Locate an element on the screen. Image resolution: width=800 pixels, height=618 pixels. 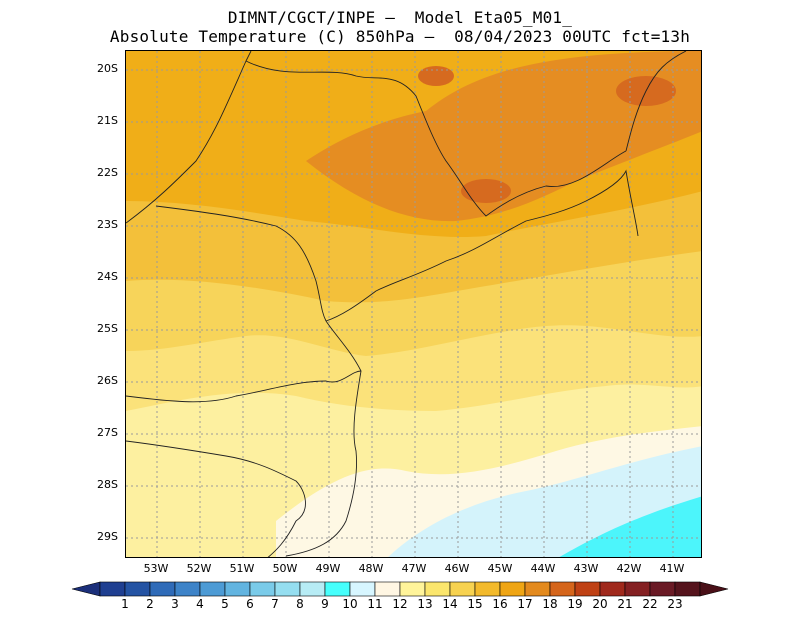
colorbar-tick-label: 9 is located at coordinates (325, 604).